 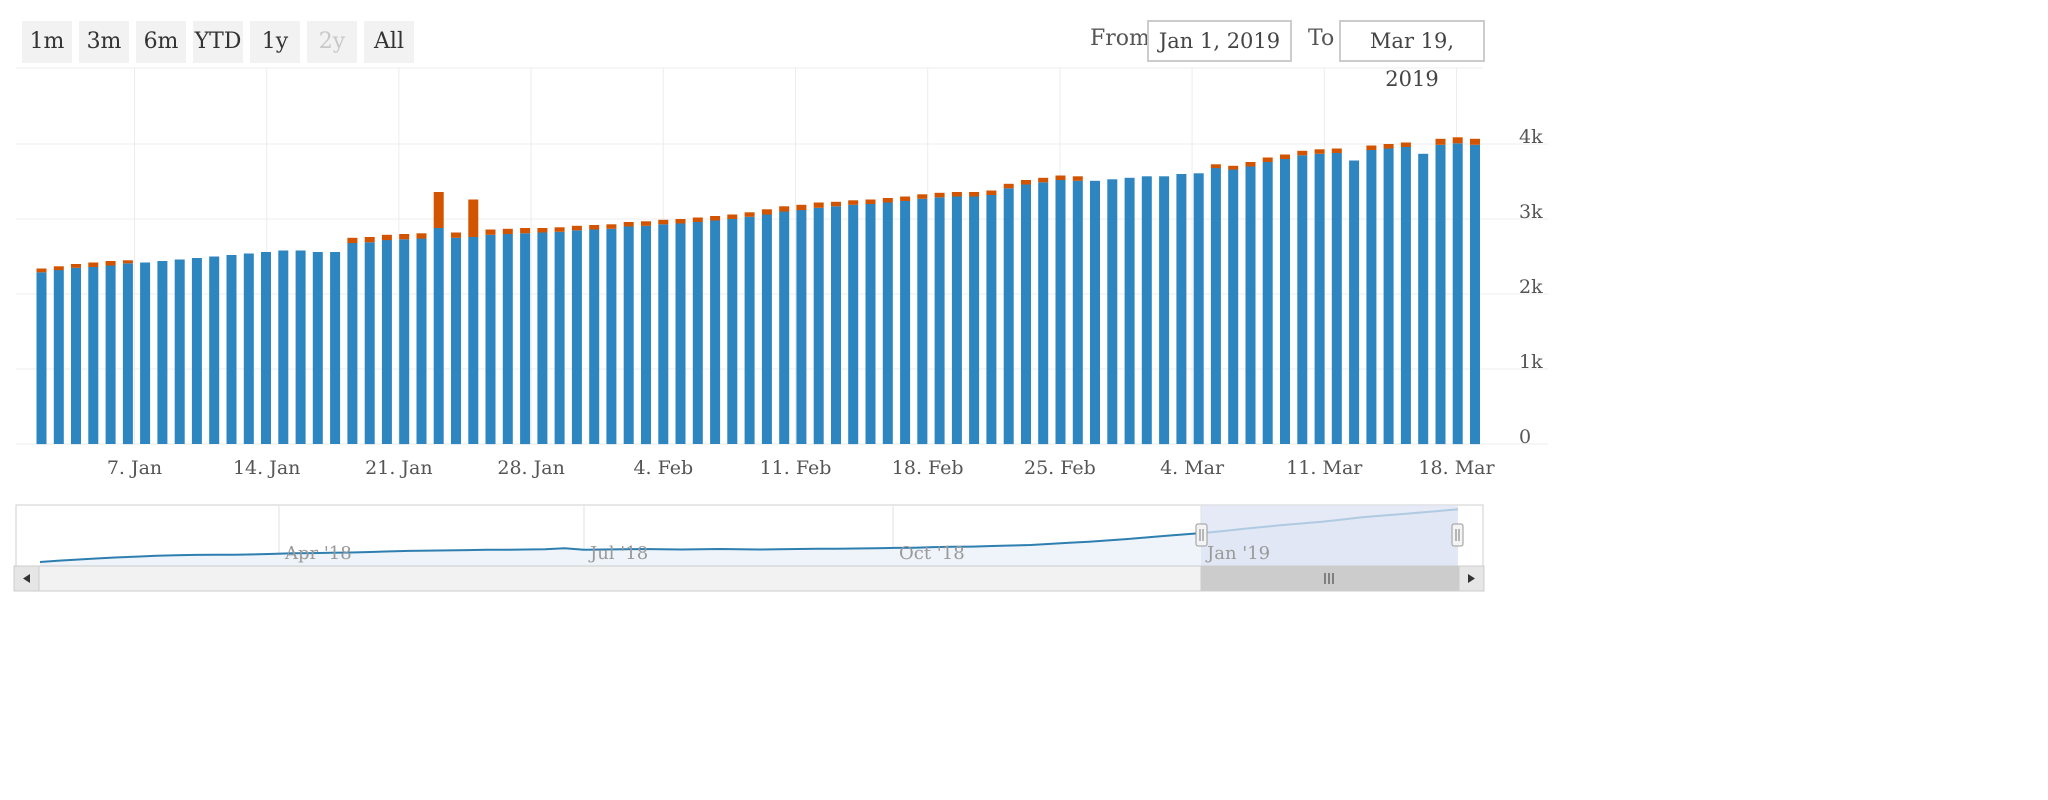 What do you see at coordinates (1201, 535) in the screenshot?
I see `navigator-left-handle` at bounding box center [1201, 535].